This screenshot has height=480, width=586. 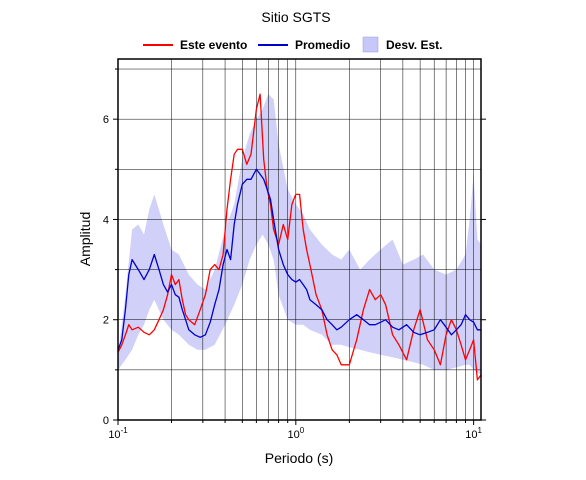 I want to click on chart-title: Sitio SGTS, so click(x=295, y=17).